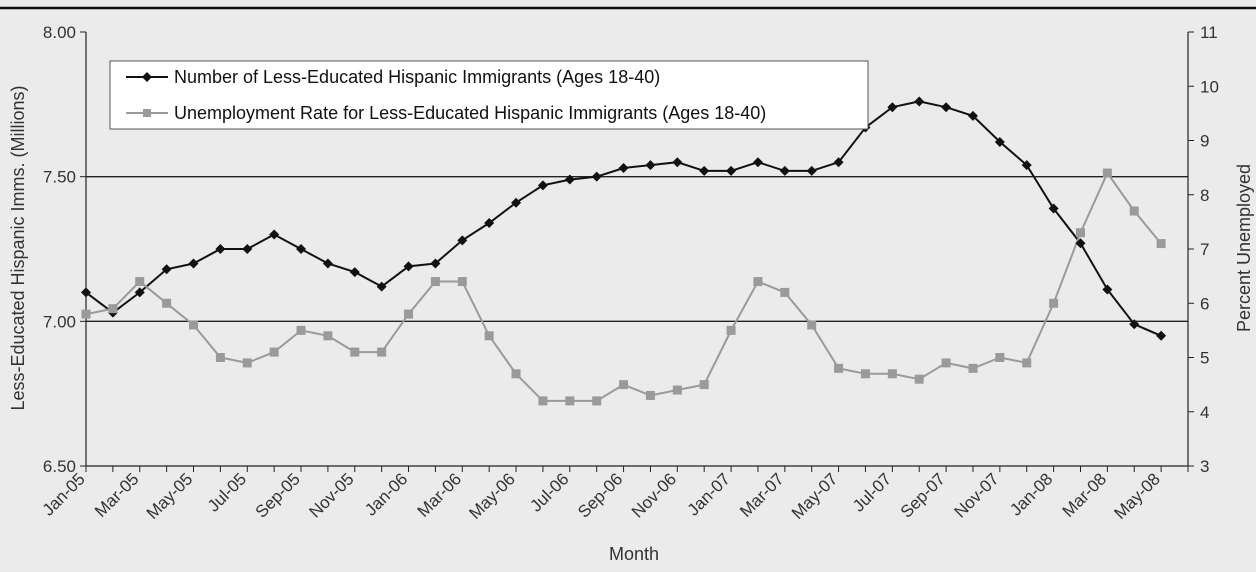  Describe the element at coordinates (1204, 141) in the screenshot. I see `right-tick-label: 9` at that location.